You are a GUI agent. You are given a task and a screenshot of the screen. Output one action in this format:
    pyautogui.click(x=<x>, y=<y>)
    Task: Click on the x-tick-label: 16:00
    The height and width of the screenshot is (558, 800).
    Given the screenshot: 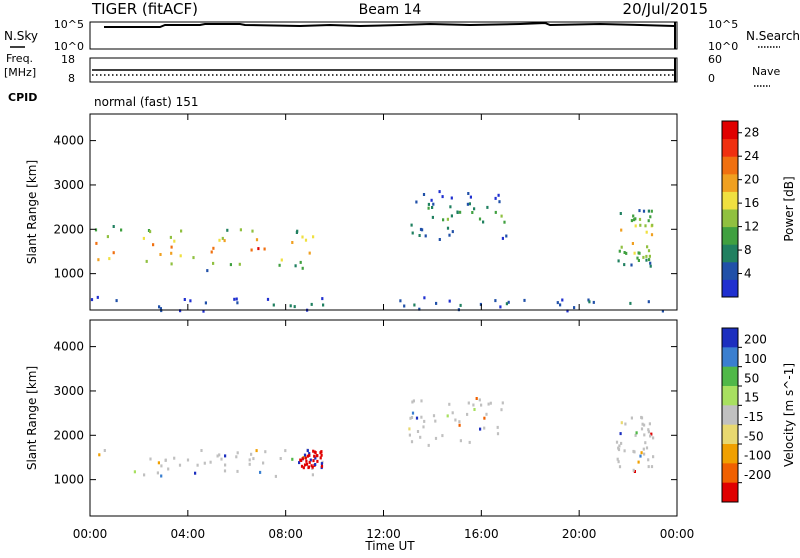 What is the action you would take?
    pyautogui.click(x=481, y=534)
    